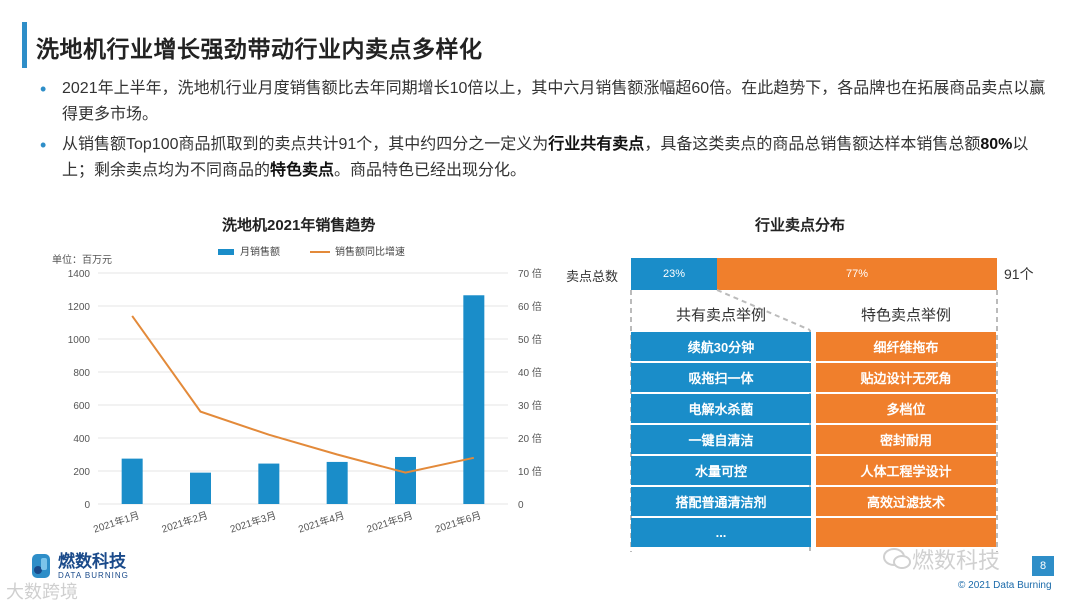 This screenshot has height=608, width=1080. I want to click on bullet-emphasis: 行业共有卖点, so click(596, 144).